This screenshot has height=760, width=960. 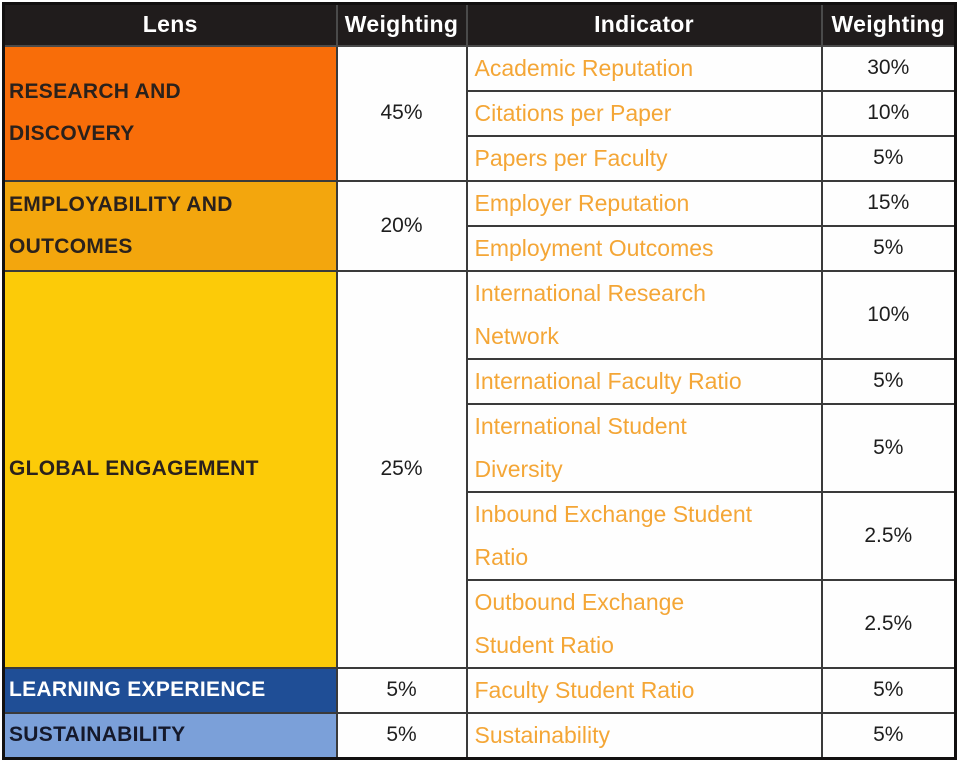 I want to click on table-row: Inbound Exchange Student Ratio 2.5%, so click(x=480, y=535).